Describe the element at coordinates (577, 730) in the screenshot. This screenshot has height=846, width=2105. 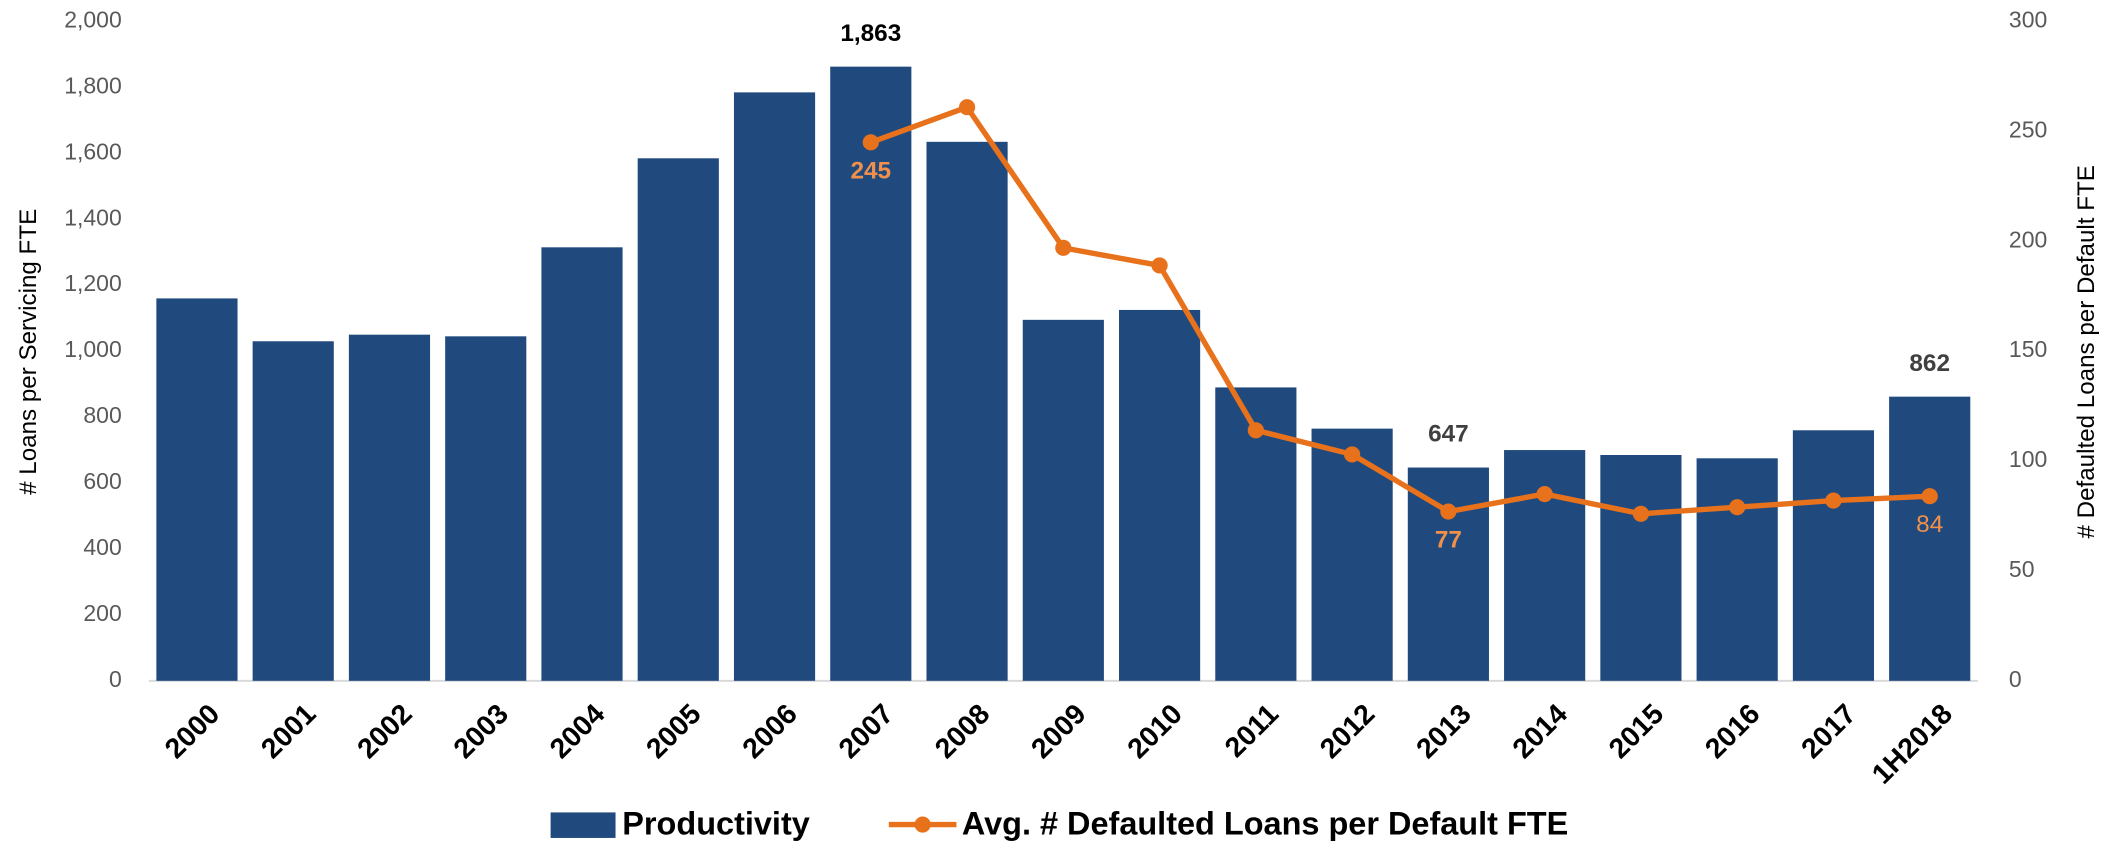
I see `x-tick-label: 2004` at that location.